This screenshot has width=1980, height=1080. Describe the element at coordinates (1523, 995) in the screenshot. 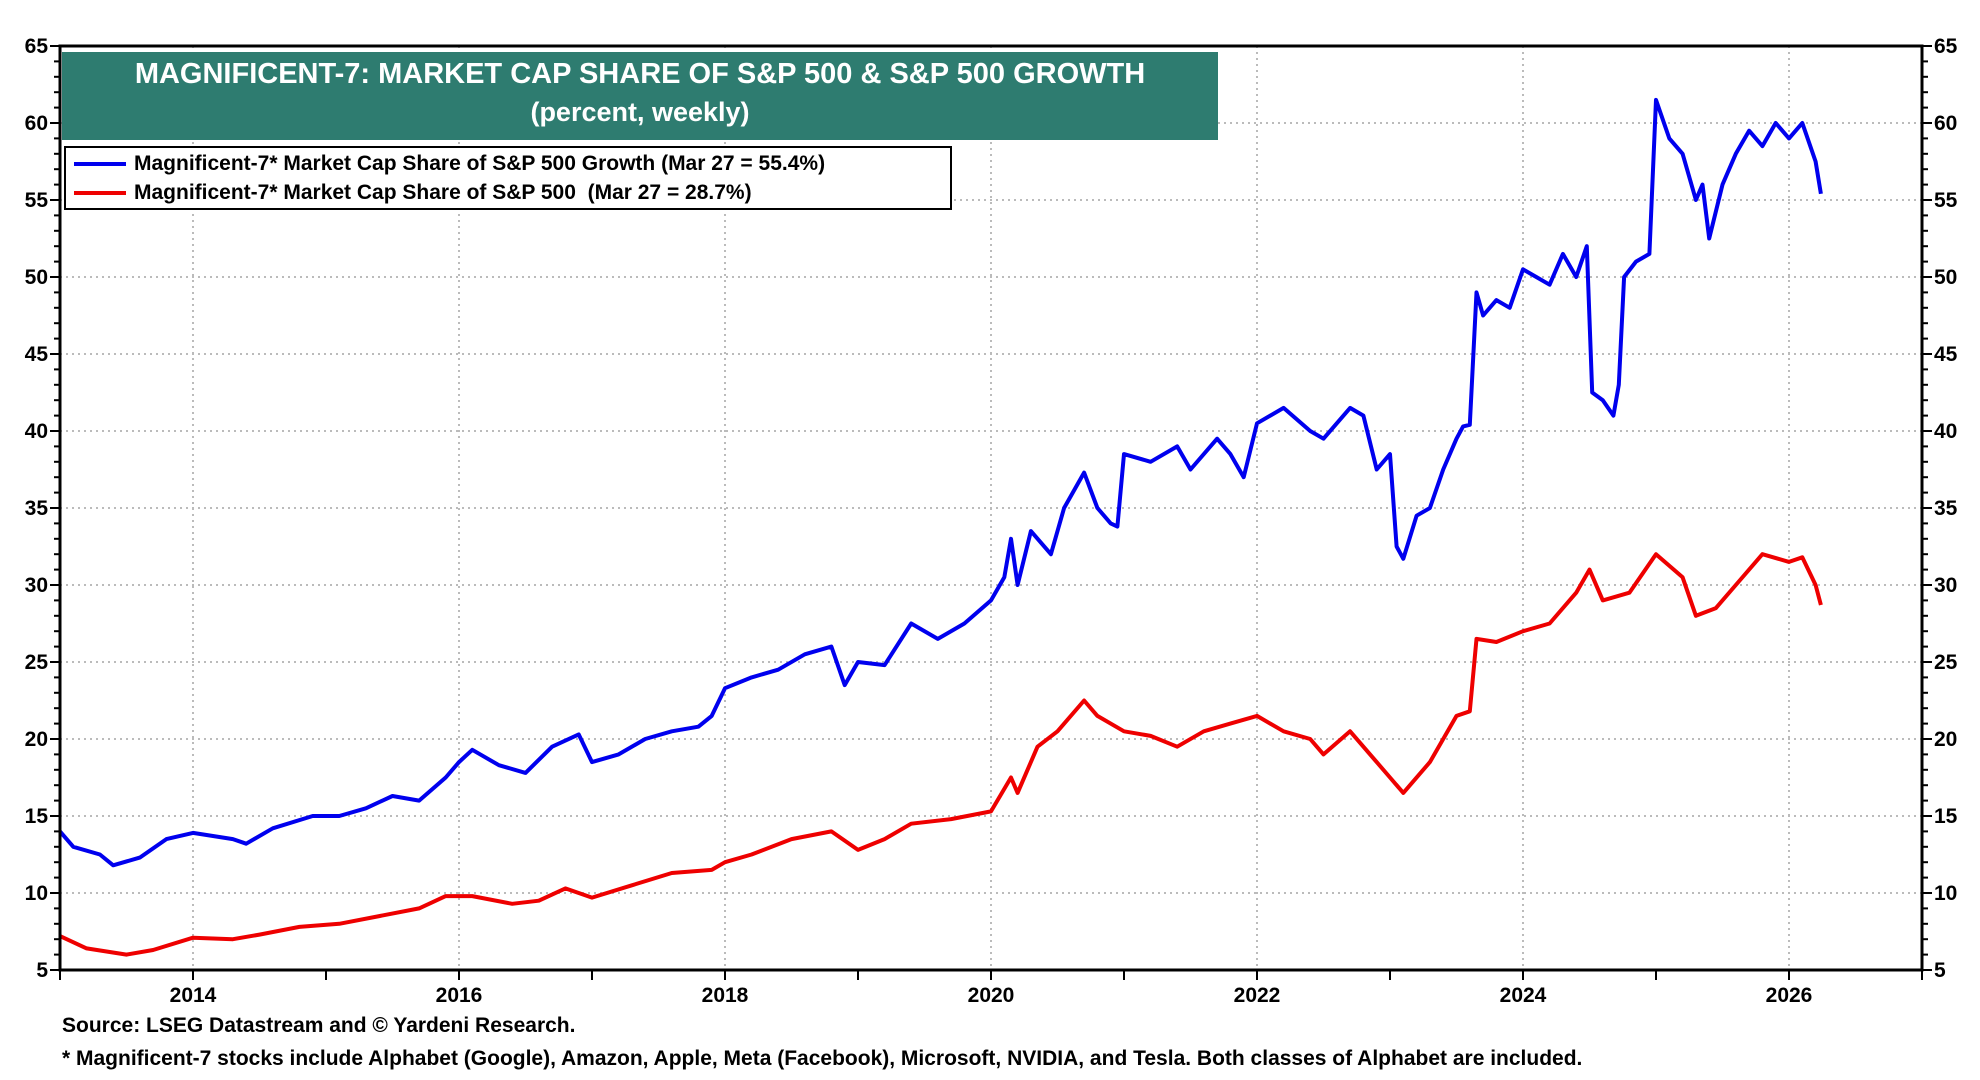

I see `x-tick-label: 2024` at that location.